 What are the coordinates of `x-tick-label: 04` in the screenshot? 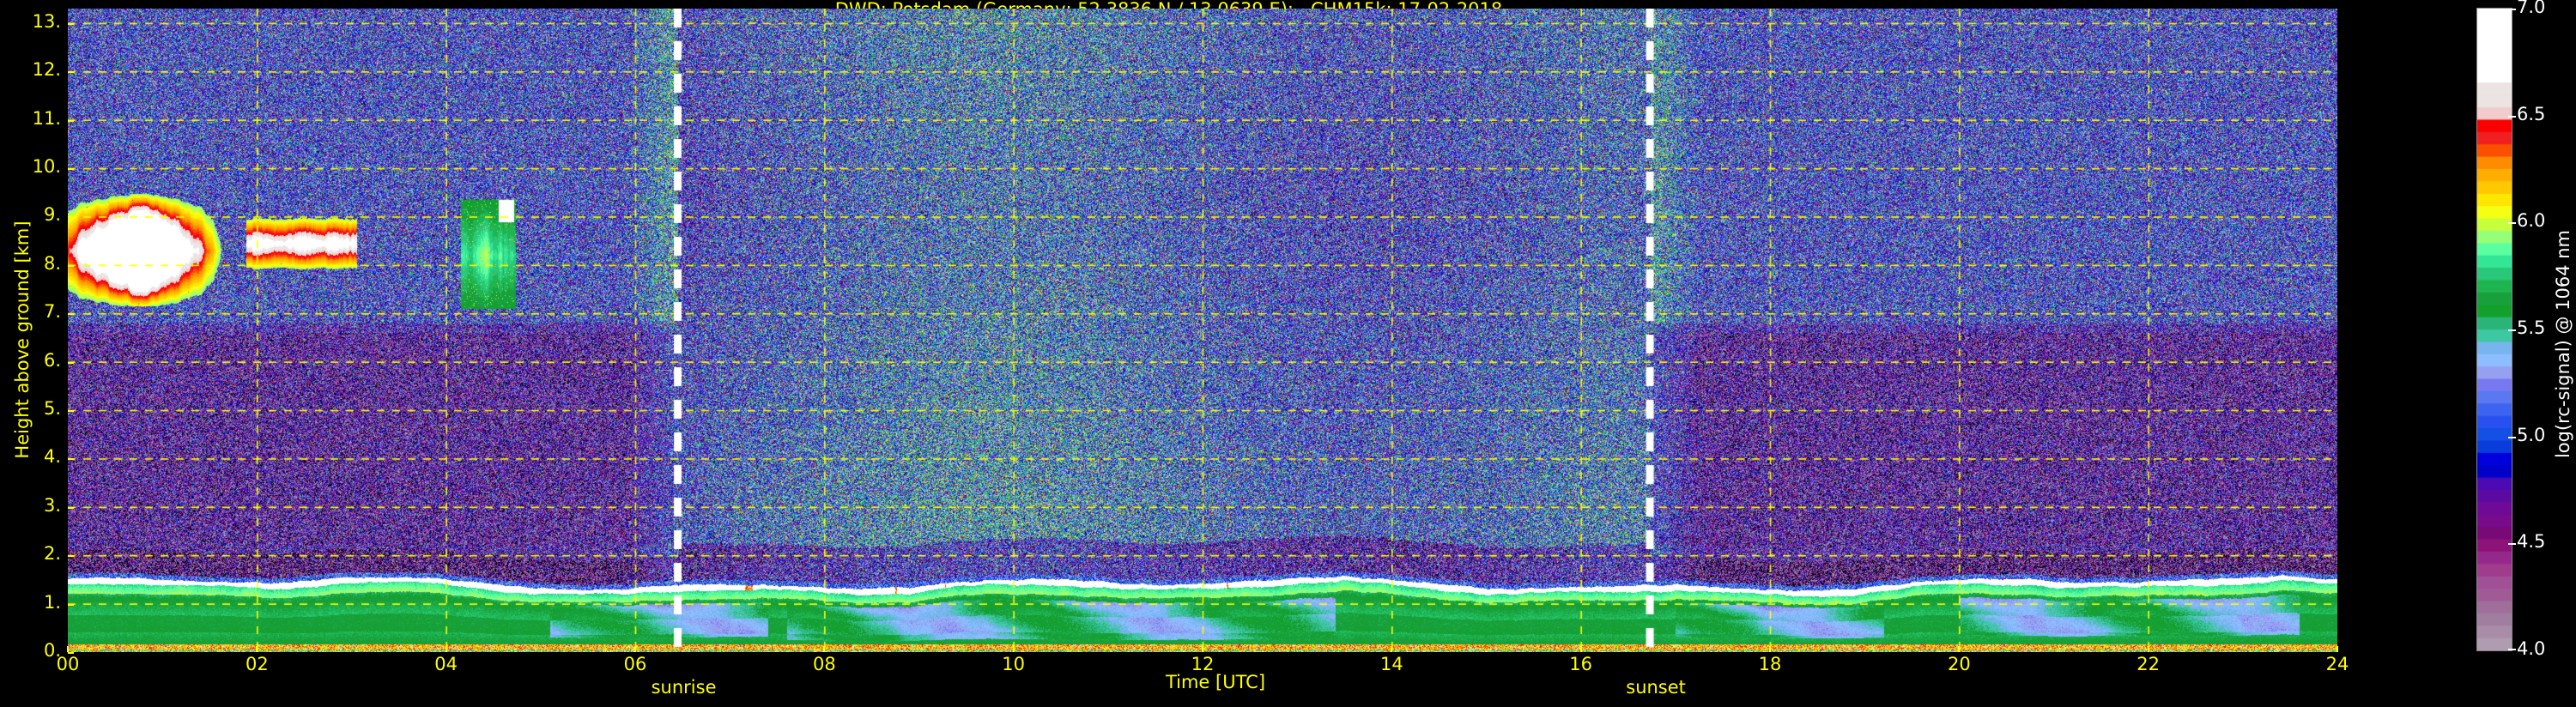 It's located at (446, 664).